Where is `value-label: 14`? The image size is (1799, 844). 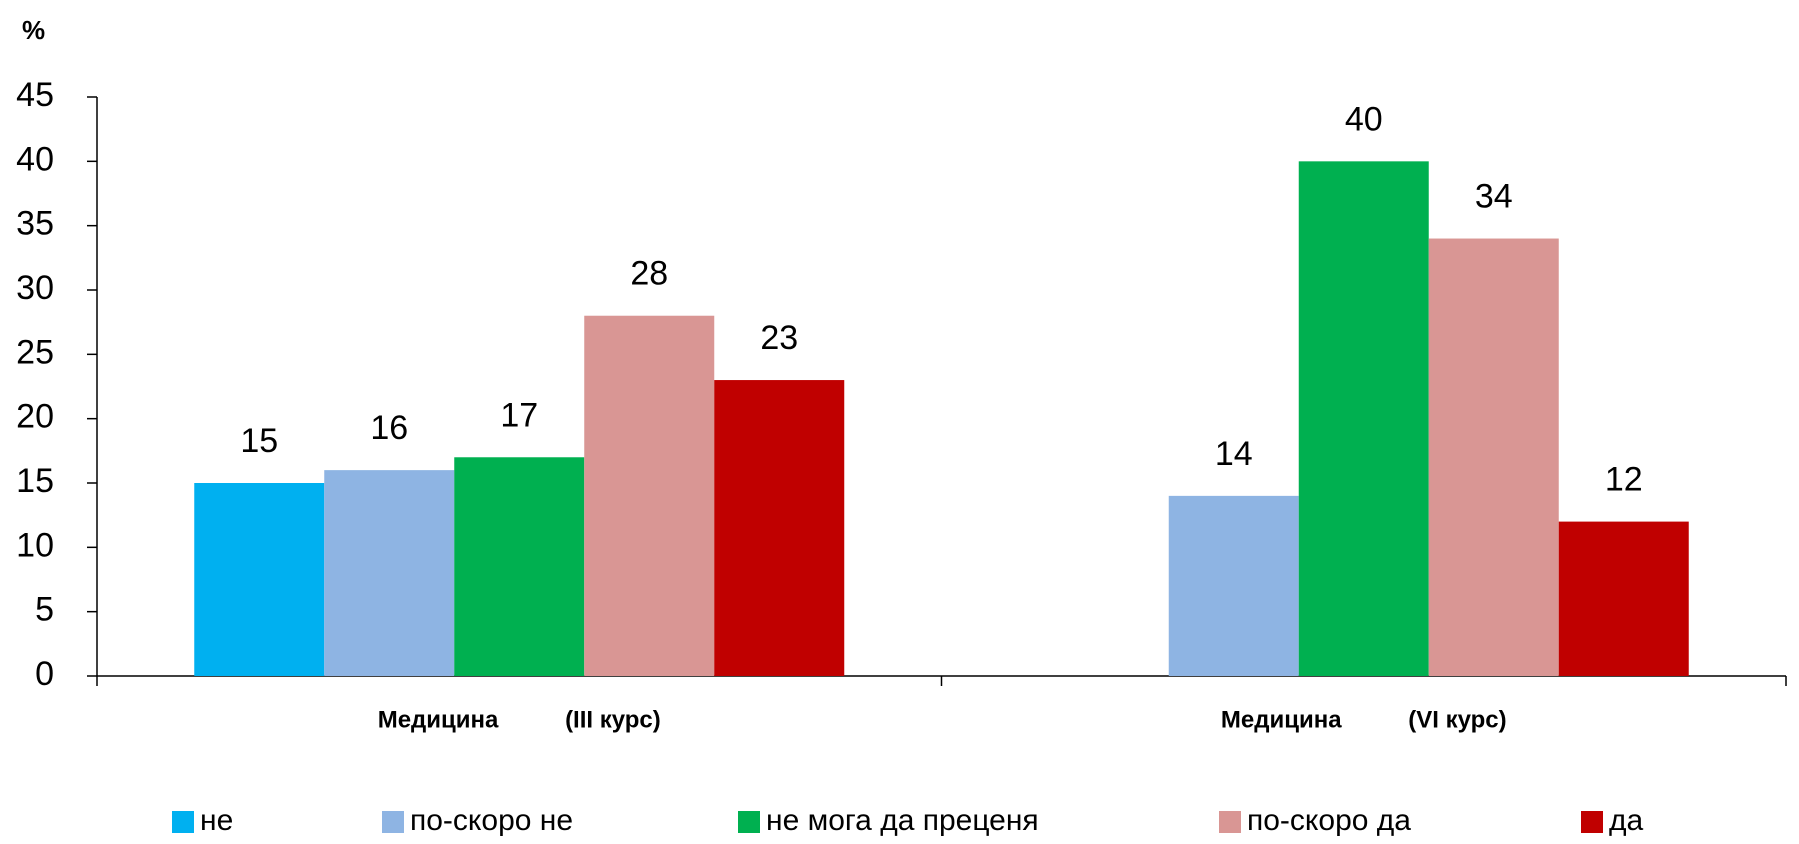
value-label: 14 is located at coordinates (1234, 454).